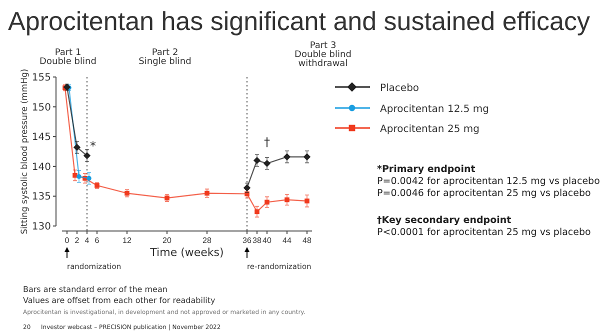 The image size is (600, 334). I want to click on text: Part 1, so click(68, 53).